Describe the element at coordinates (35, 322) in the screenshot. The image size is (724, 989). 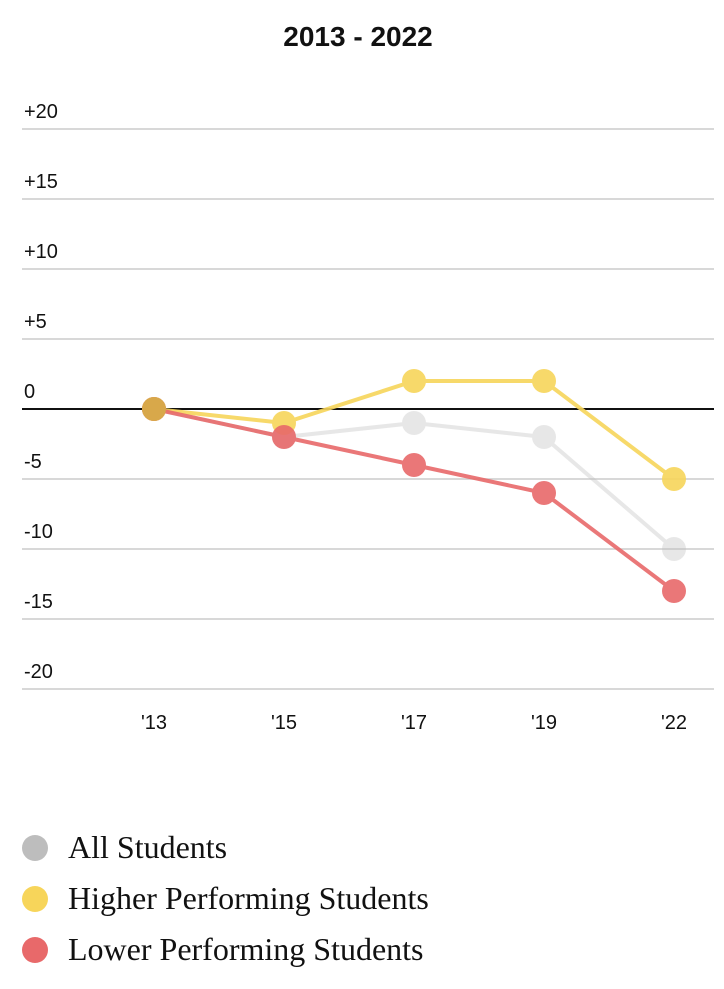
I see `y-tick-label: +5` at that location.